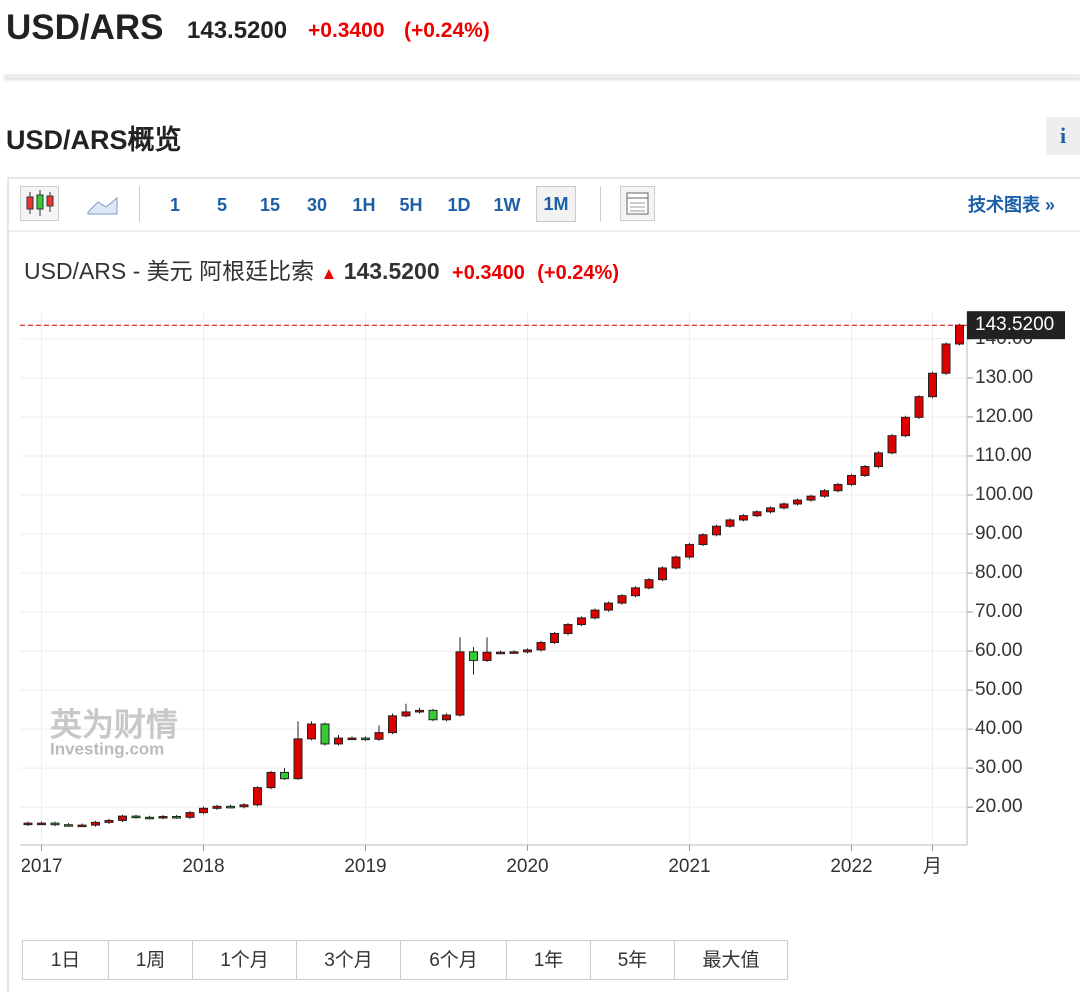 This screenshot has height=992, width=1080. What do you see at coordinates (348, 960) in the screenshot?
I see `range-button: 3个月` at bounding box center [348, 960].